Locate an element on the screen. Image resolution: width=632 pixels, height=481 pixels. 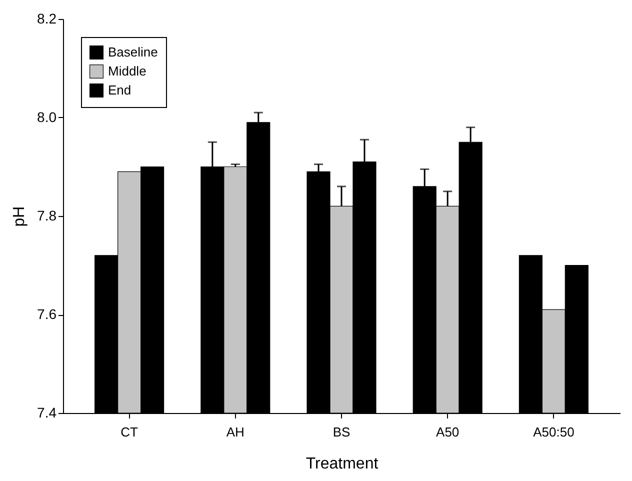
y-tick-label: 7.8 is located at coordinates (47, 216).